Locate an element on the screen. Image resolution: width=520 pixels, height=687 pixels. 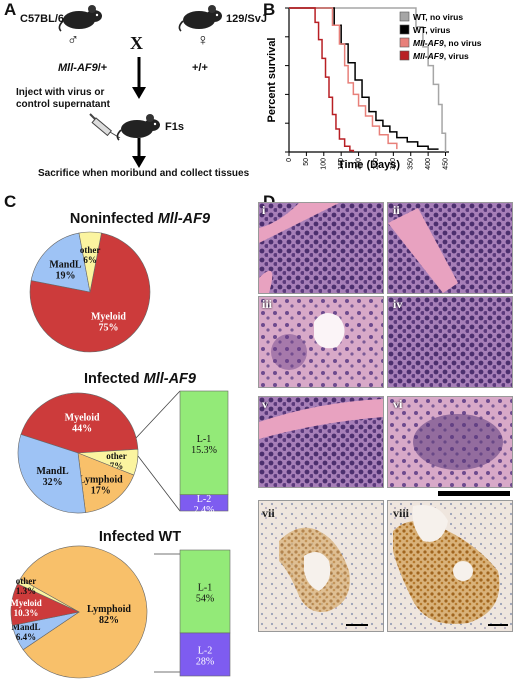
panel-label-b: B is located at coordinates (269, 9).